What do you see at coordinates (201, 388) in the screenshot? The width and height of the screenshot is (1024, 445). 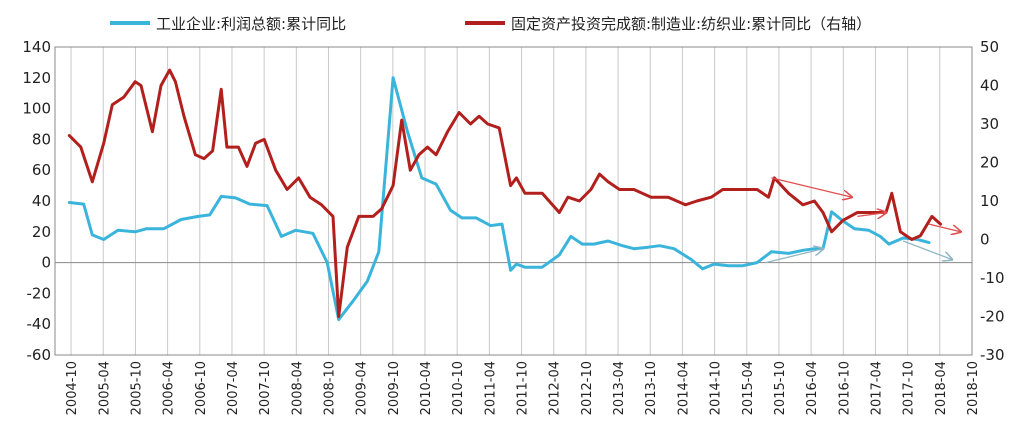 I see `x-tick-label: 2006-10` at bounding box center [201, 388].